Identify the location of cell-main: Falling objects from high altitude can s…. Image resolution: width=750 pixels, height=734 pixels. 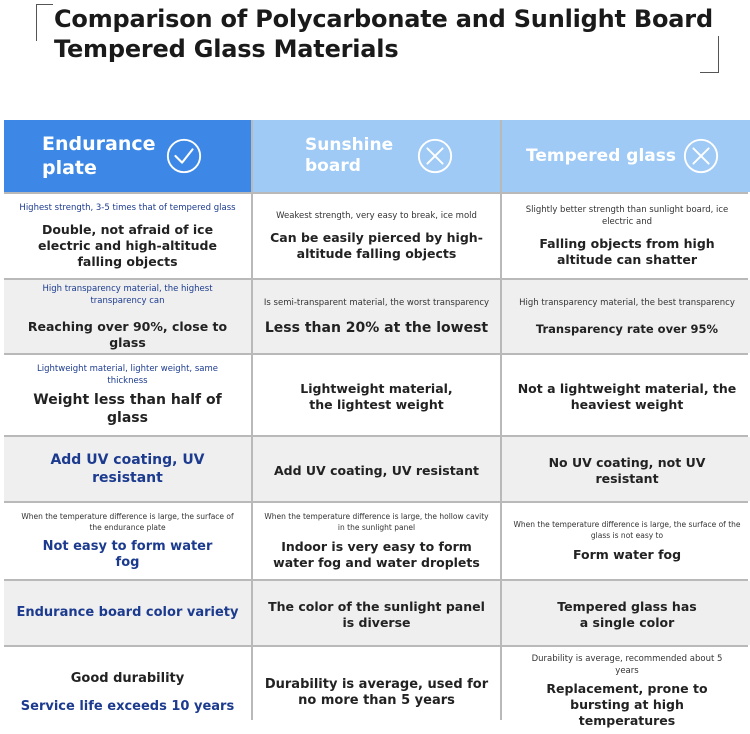
(627, 251).